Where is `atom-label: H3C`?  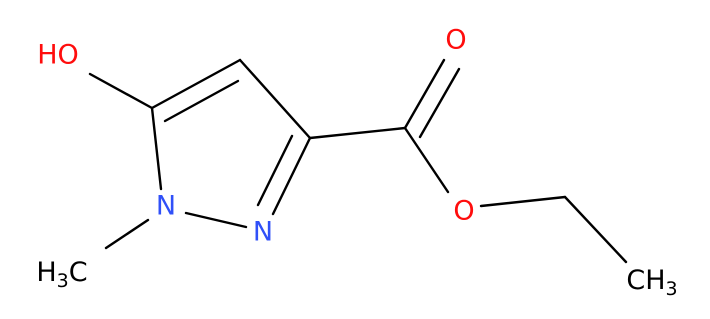 atom-label: H3C is located at coordinates (61, 274).